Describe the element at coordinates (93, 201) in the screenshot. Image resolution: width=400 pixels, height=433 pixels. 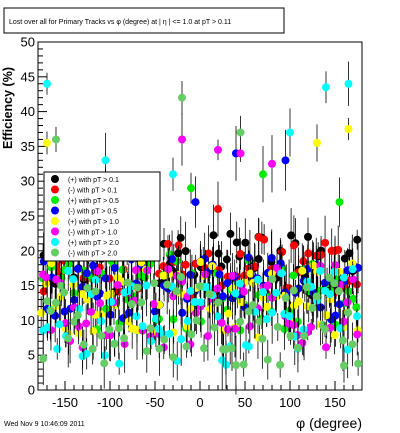
I see `legend-label: (+) with pT > 0.5` at that location.